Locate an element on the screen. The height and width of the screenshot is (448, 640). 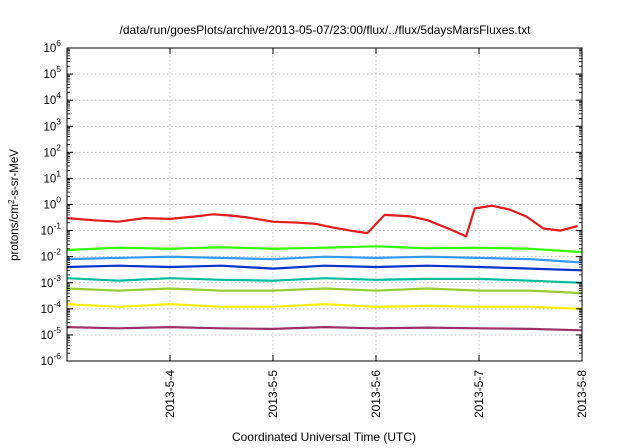
y-tick-label: 10⁻⁶ is located at coordinates (51, 359).